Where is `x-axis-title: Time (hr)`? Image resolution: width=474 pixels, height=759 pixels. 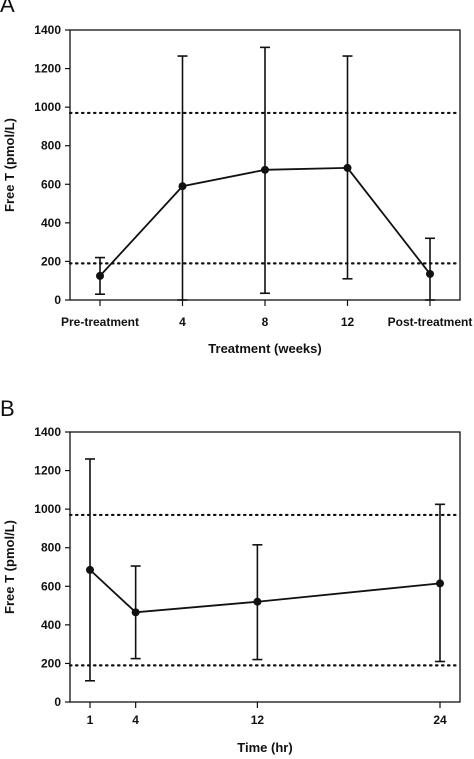
x-axis-title: Time (hr) is located at coordinates (264, 747).